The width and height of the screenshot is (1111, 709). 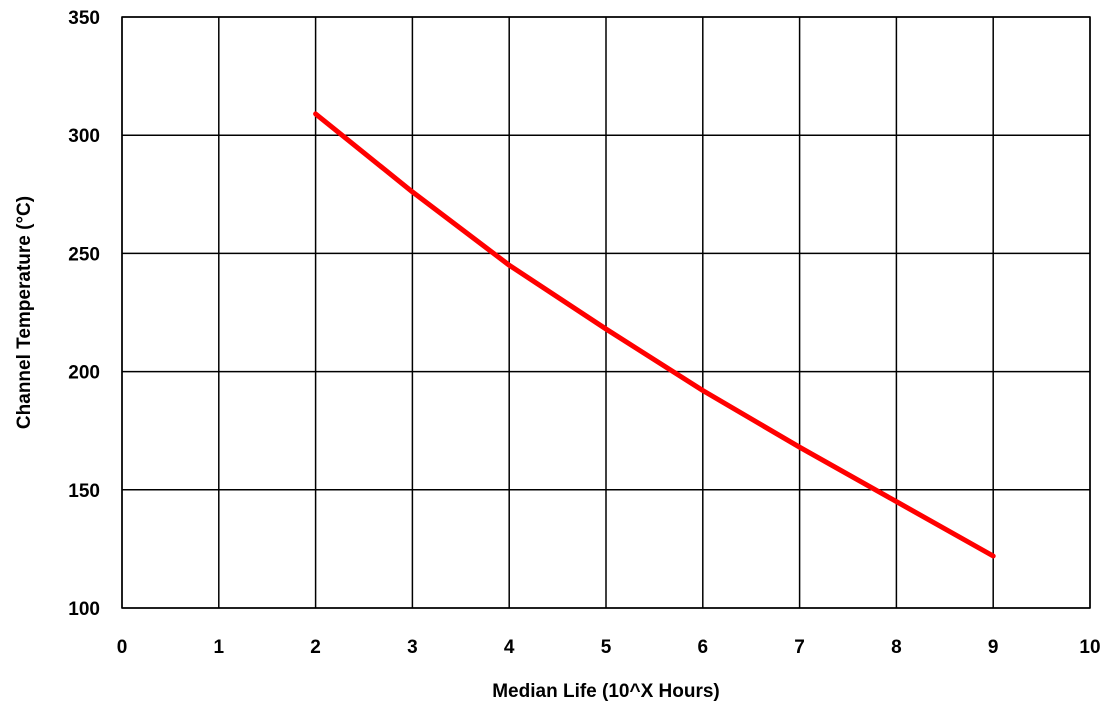 I want to click on x-axis-title: Median Life (10^X Hours), so click(x=606, y=691).